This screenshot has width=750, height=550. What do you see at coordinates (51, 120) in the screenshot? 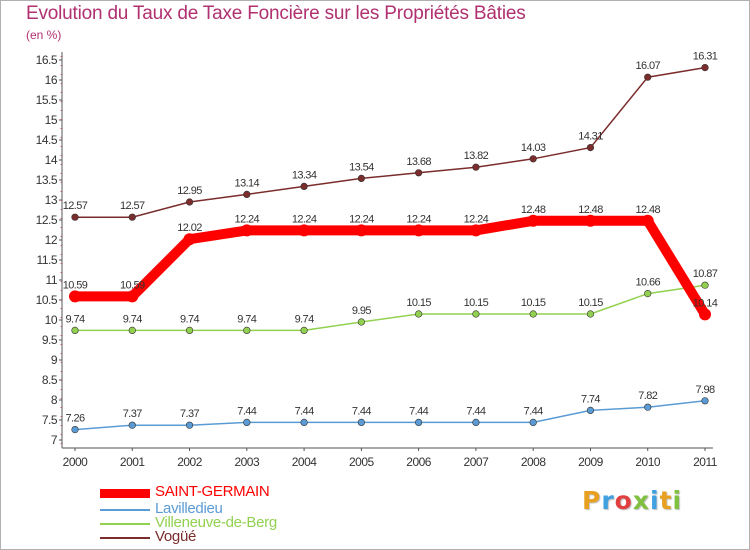
I see `y-tick-label: 15` at bounding box center [51, 120].